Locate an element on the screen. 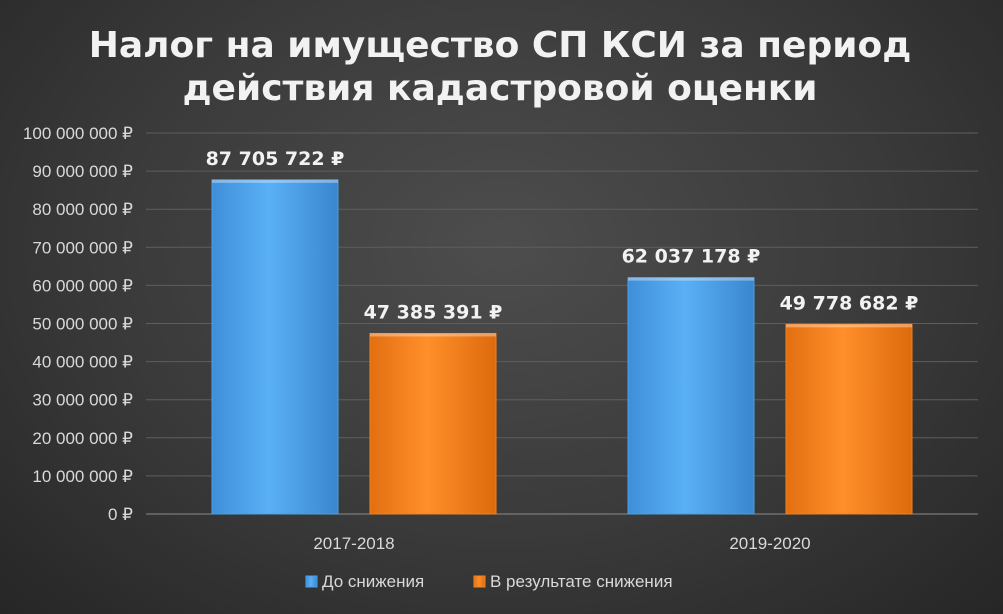 The image size is (1003, 614). bar-after-2017-2018 is located at coordinates (433, 423).